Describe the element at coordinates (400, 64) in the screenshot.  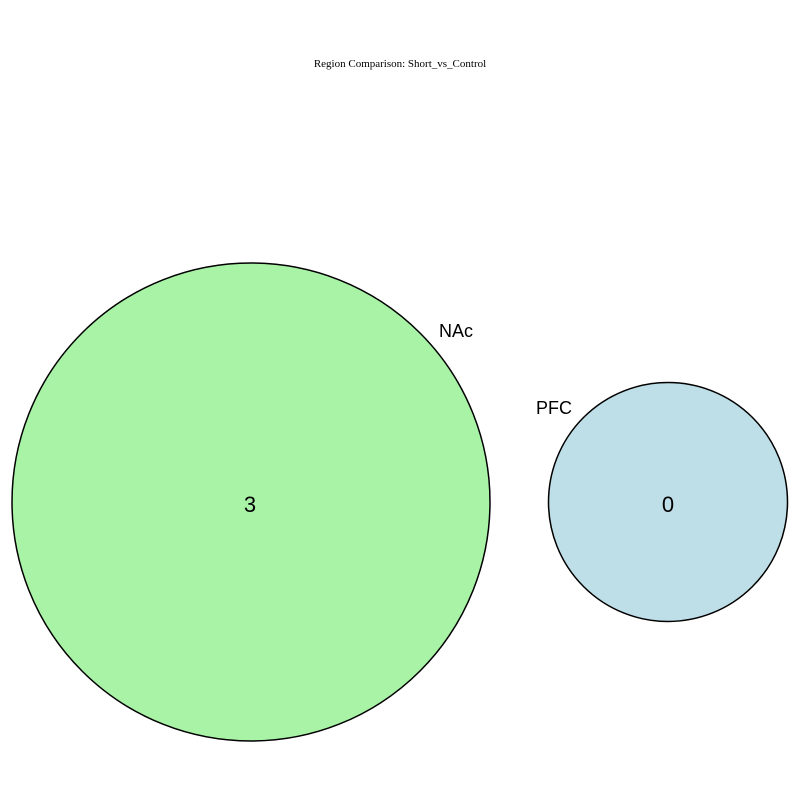
I see `diagram-title: Region Comparison: Short_vs_Control` at that location.